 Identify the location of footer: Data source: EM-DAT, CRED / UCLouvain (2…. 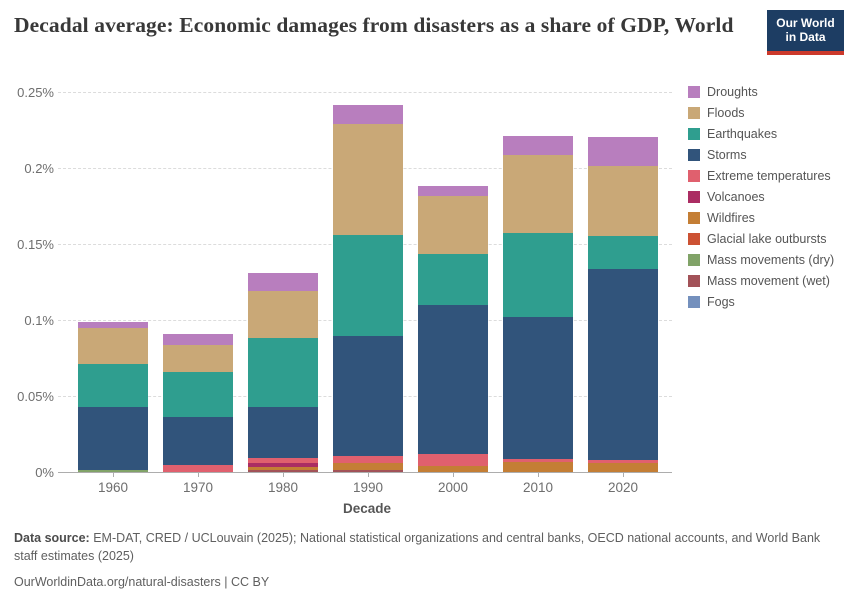
(425, 560).